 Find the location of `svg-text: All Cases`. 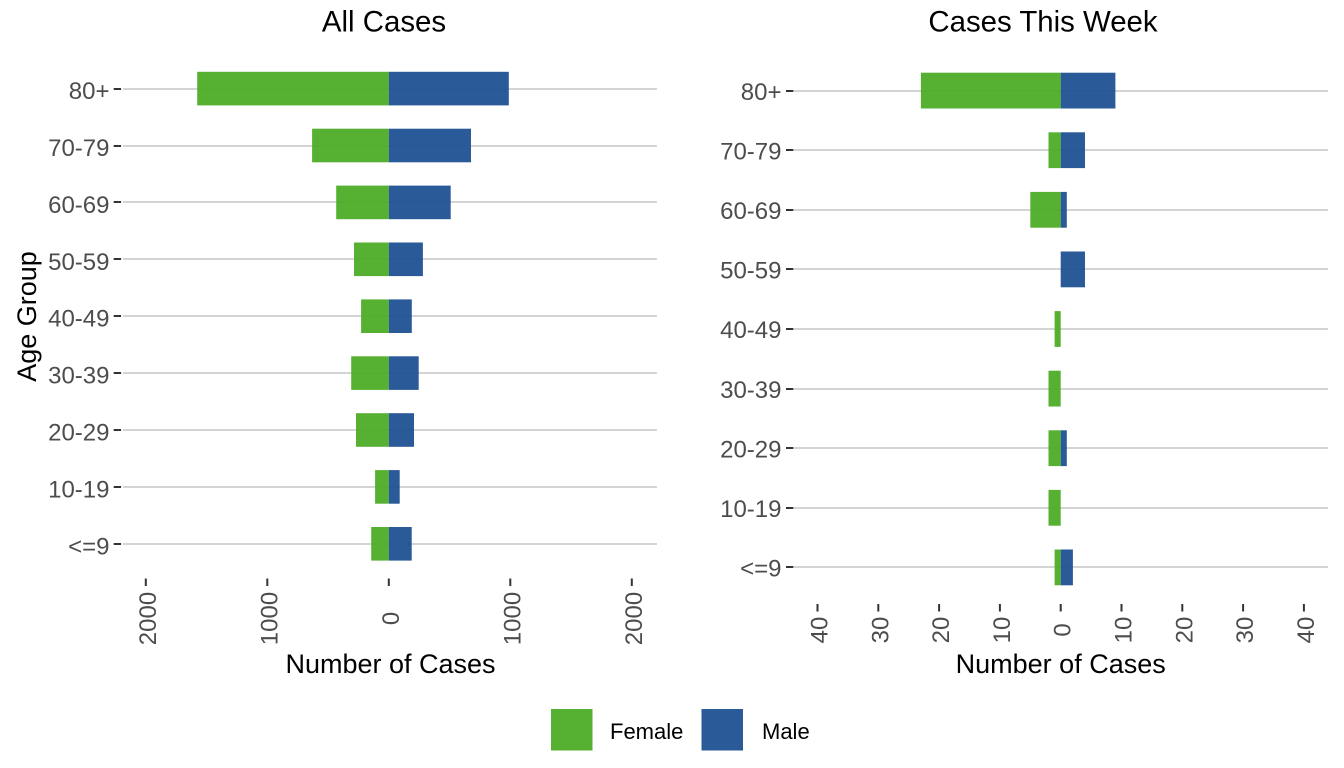

svg-text: All Cases is located at coordinates (384, 22).